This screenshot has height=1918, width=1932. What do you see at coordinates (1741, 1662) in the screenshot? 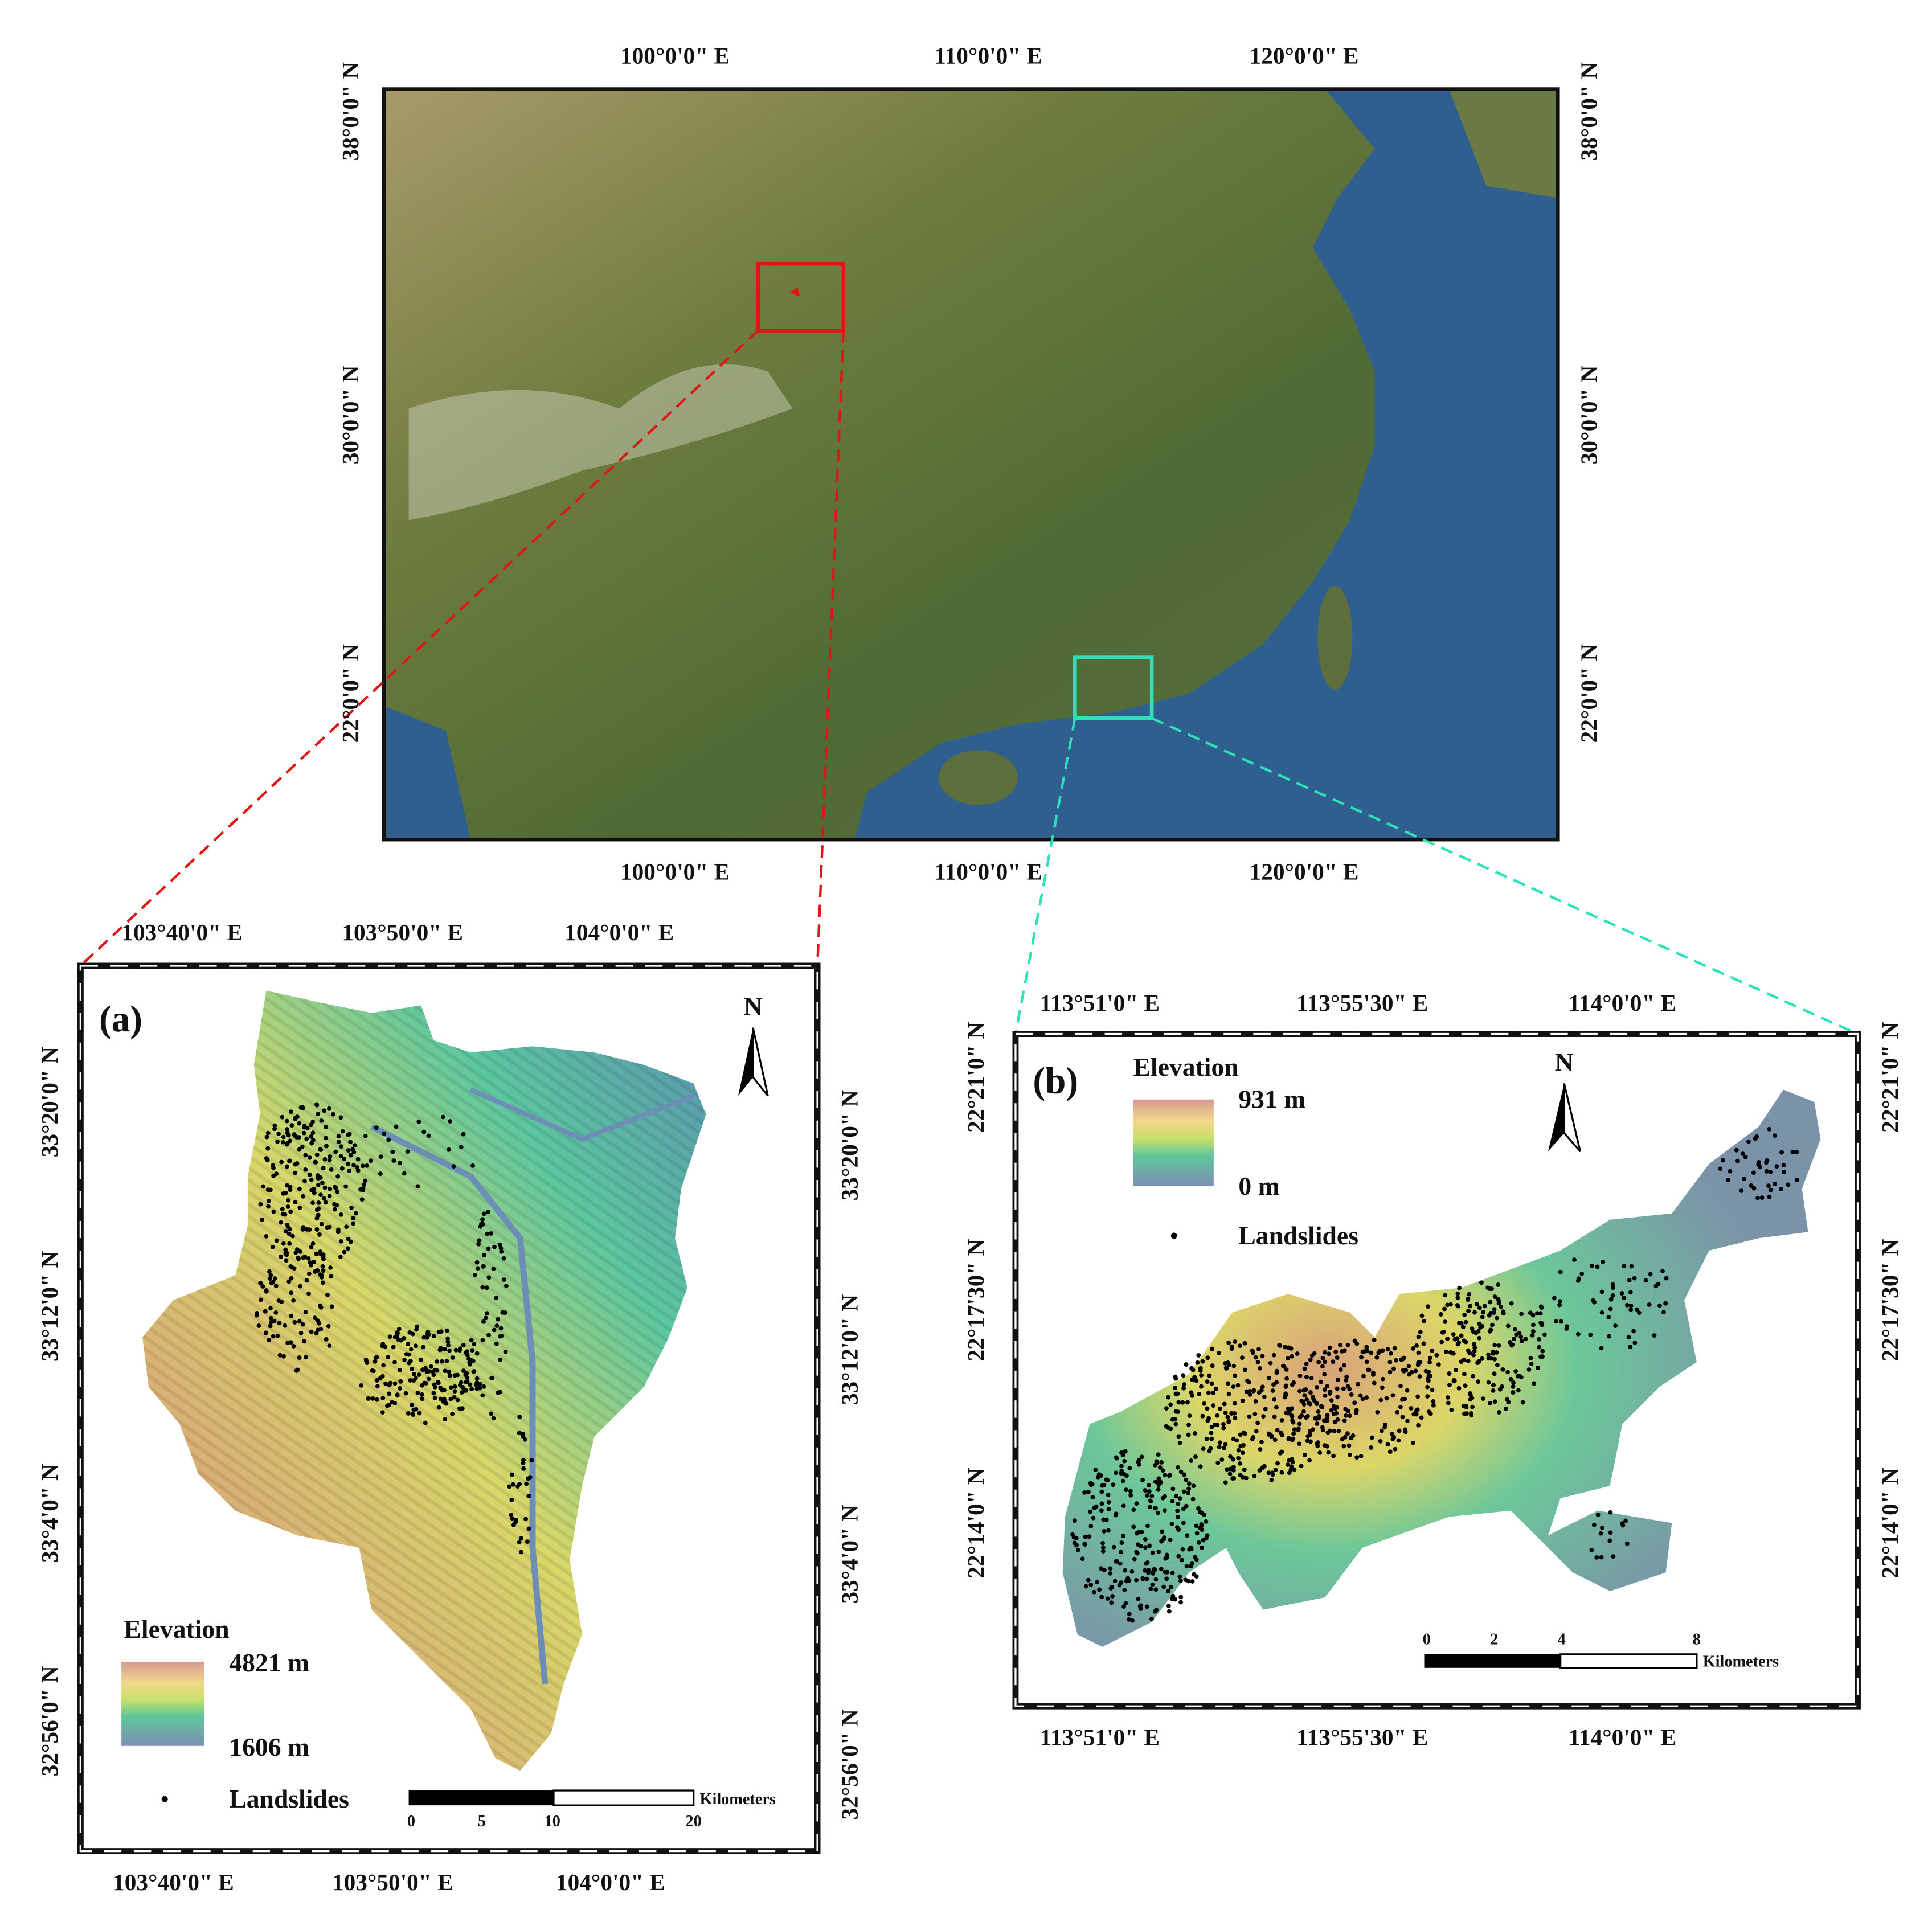
I see `scale-unit: Kilometers` at bounding box center [1741, 1662].